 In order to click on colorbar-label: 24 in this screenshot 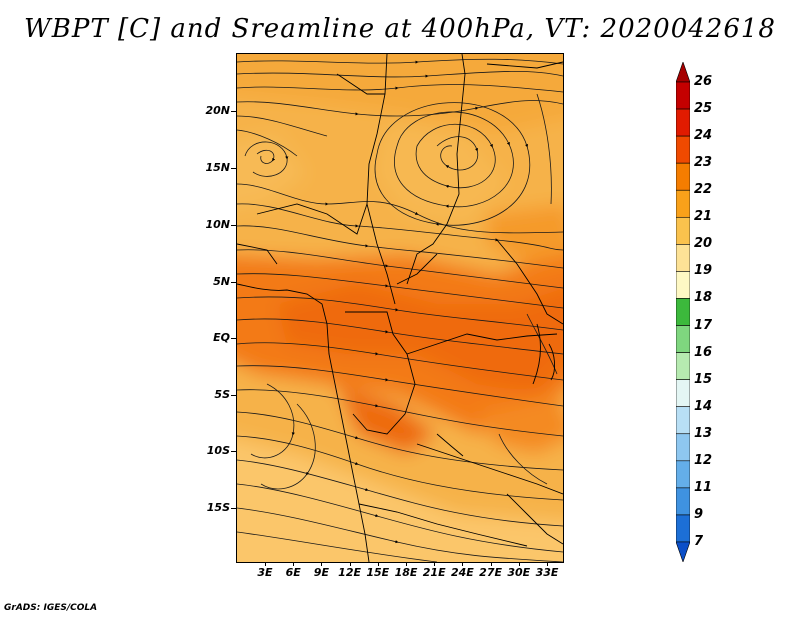, I will do `click(703, 136)`.